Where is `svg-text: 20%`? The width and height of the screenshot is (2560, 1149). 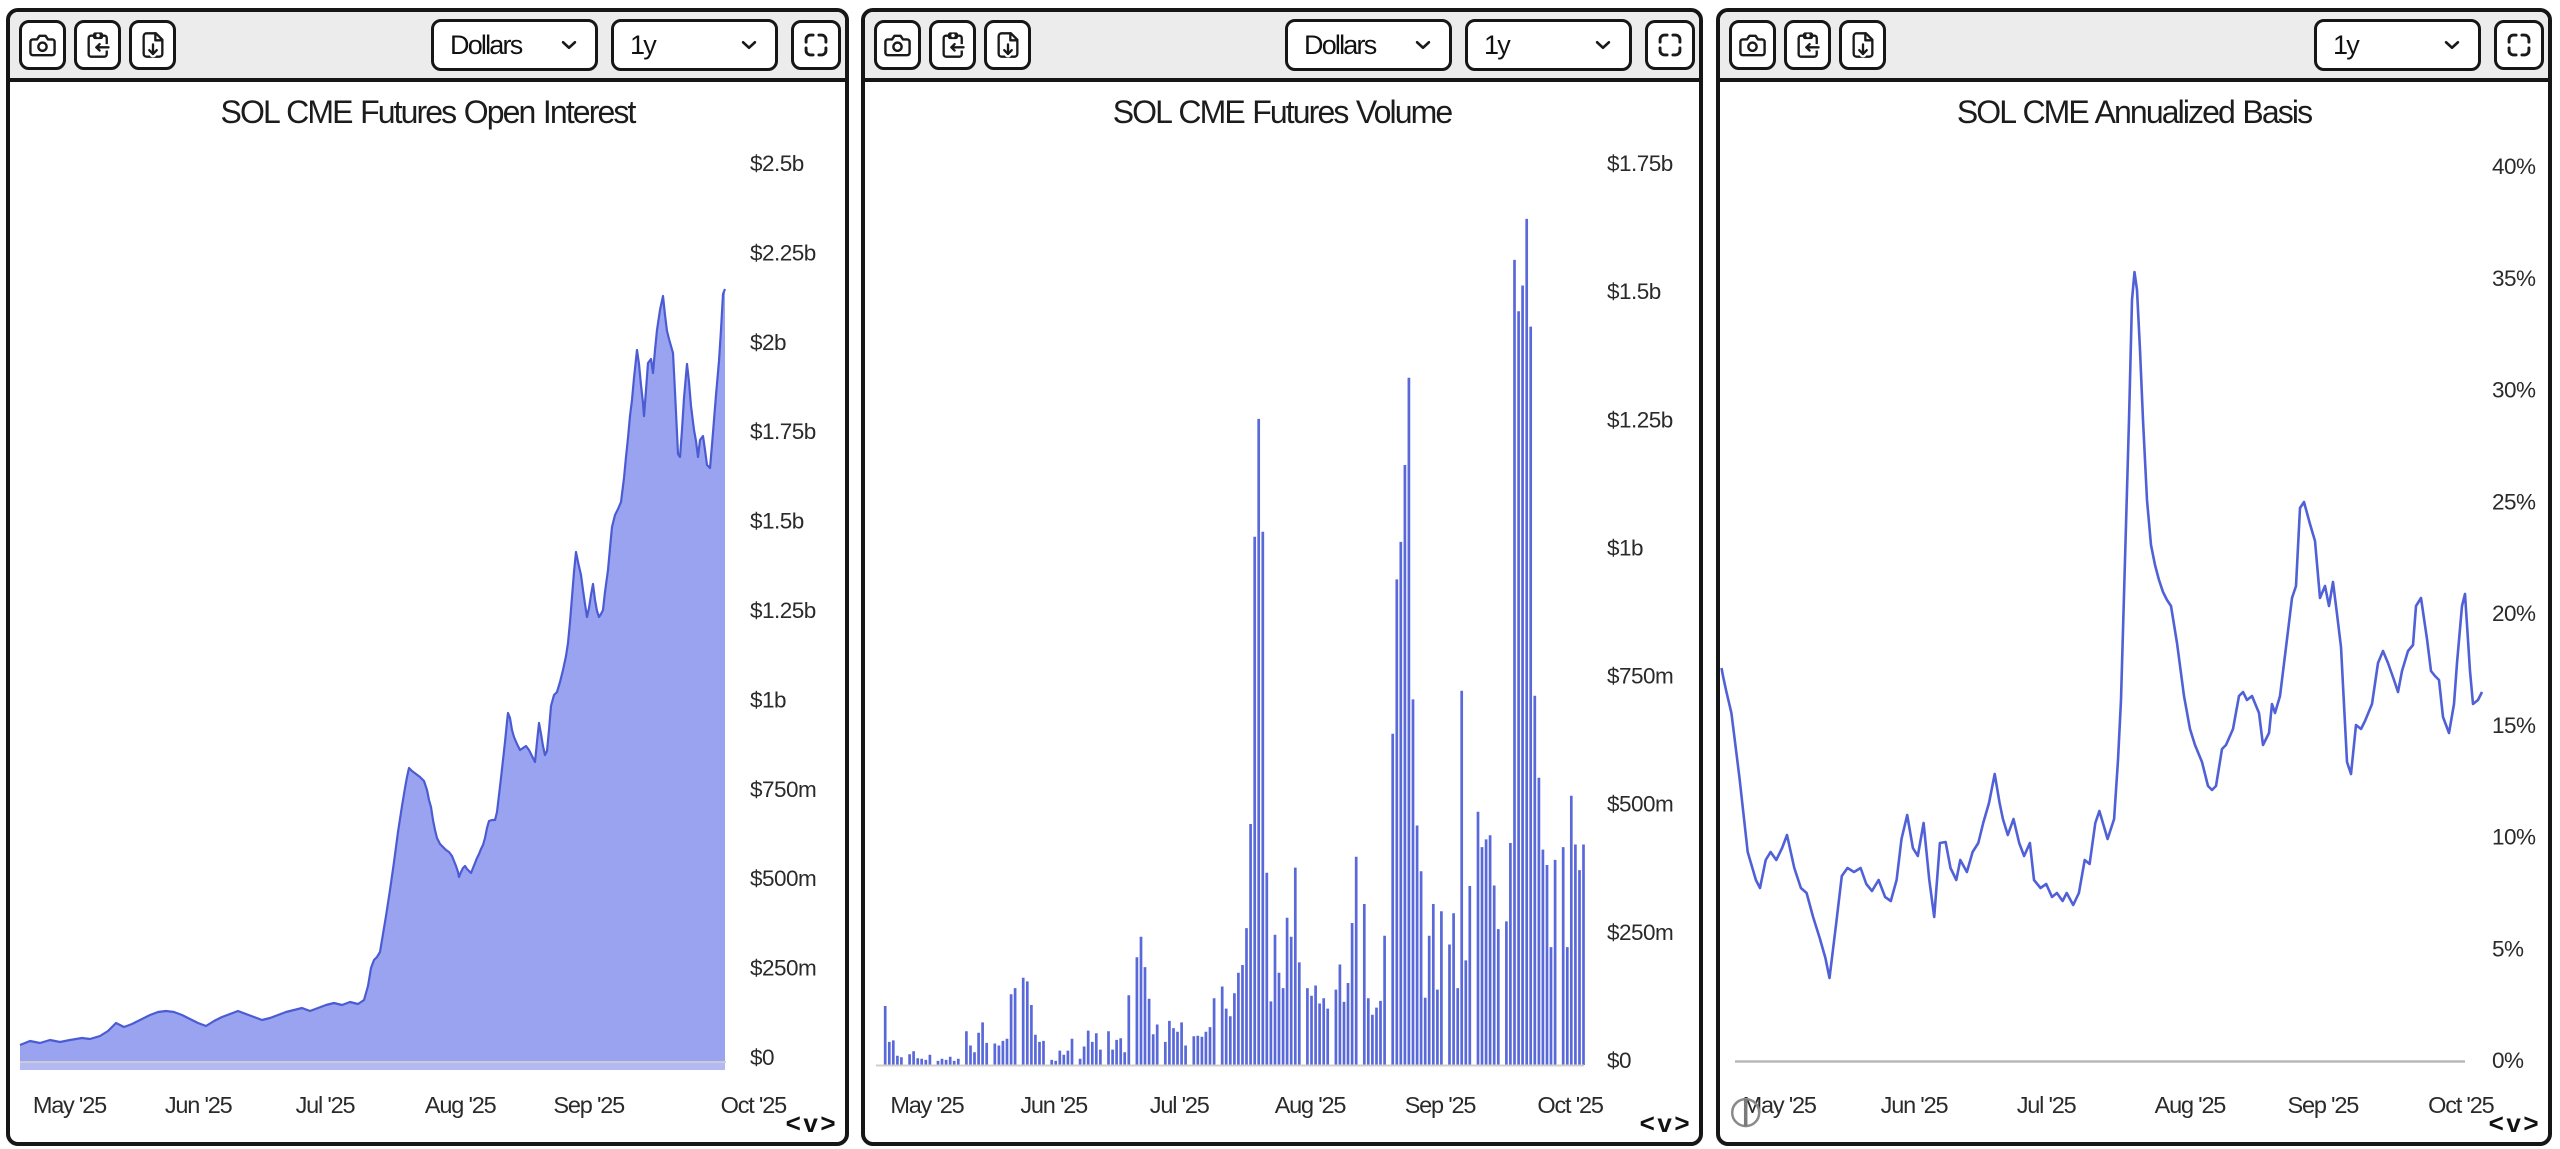
svg-text: 20% is located at coordinates (2514, 613).